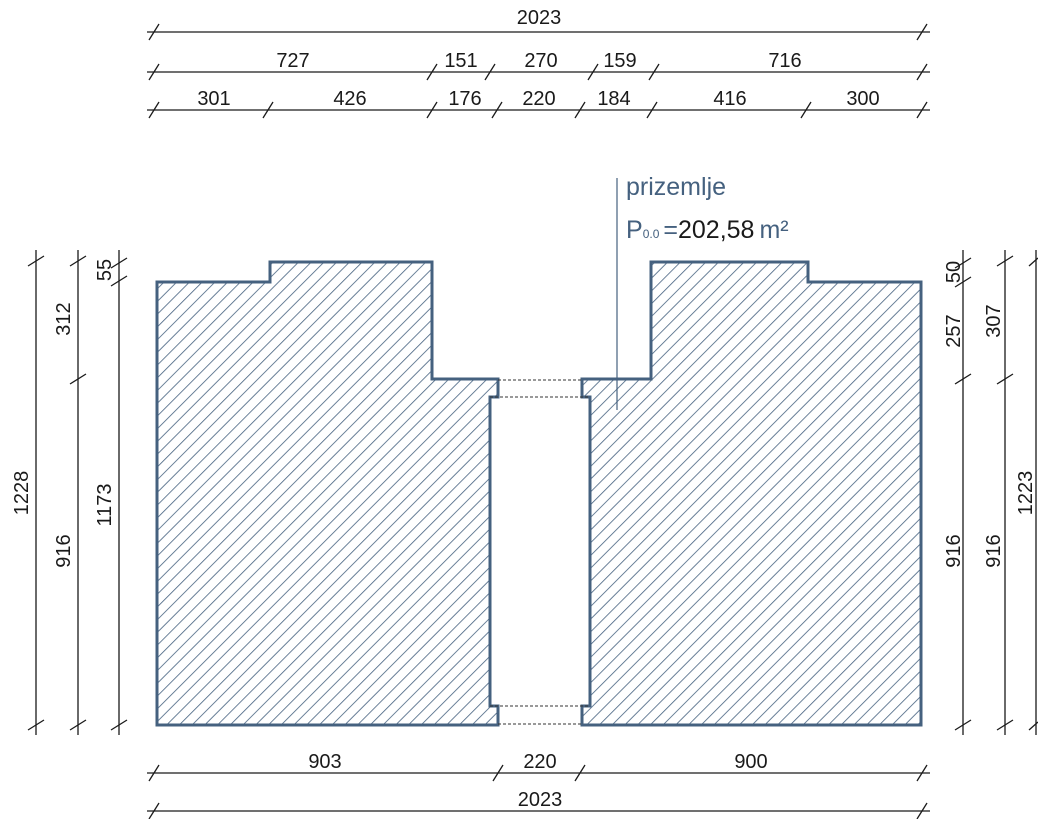 This screenshot has height=819, width=1038. I want to click on dim-label: 184, so click(613, 99).